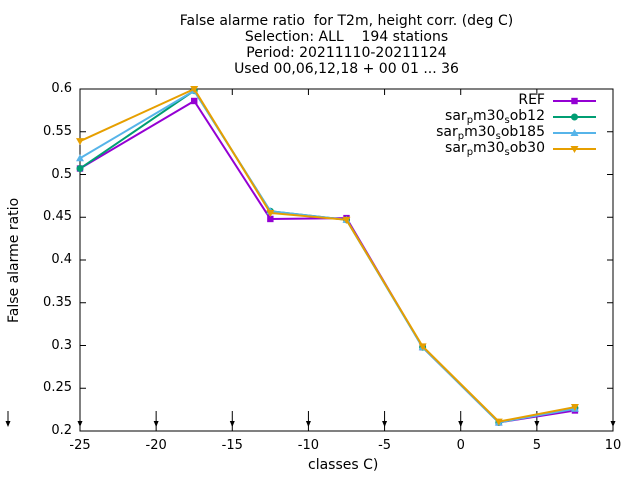 Image resolution: width=640 pixels, height=480 pixels. What do you see at coordinates (156, 445) in the screenshot?
I see `x-tick-label: -20` at bounding box center [156, 445].